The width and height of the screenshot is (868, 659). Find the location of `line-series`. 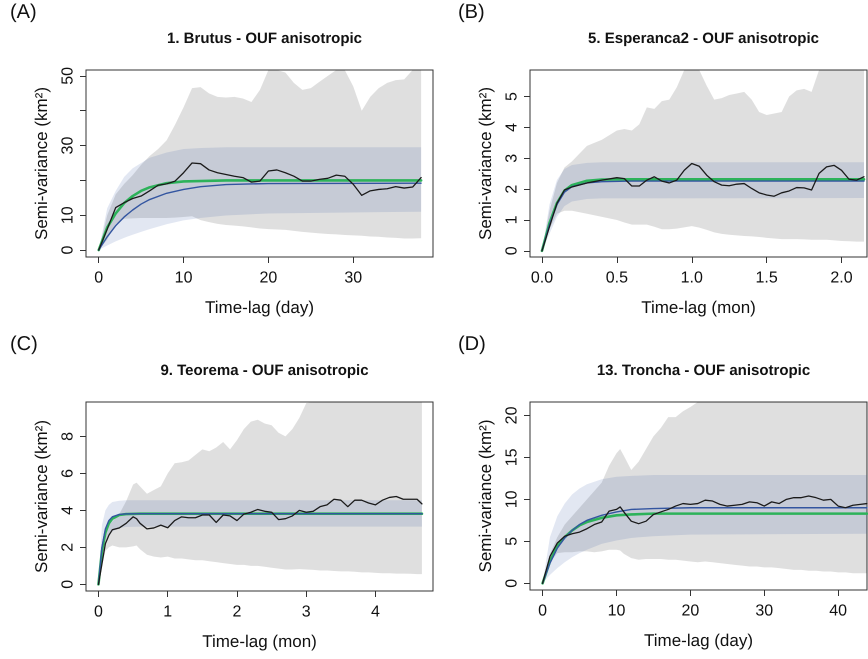

line-series is located at coordinates (260, 206).